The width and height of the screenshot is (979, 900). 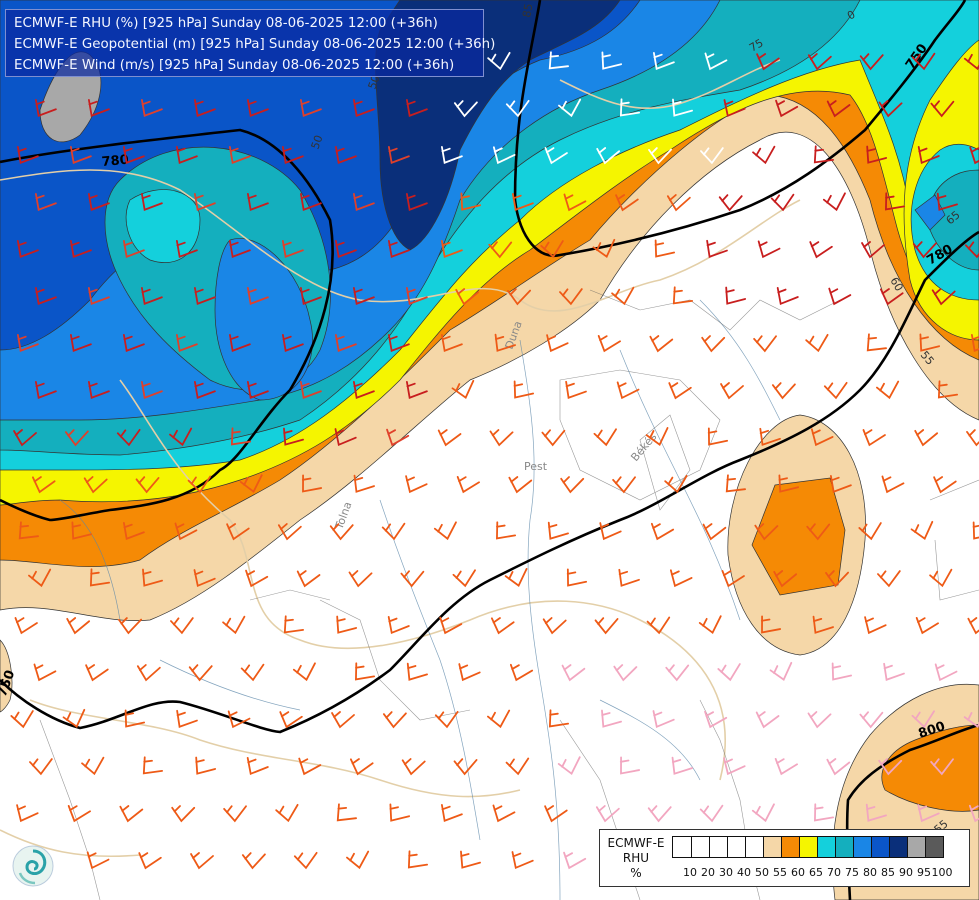 What do you see at coordinates (317, 142) in the screenshot?
I see `rh-label-50-west: 50` at bounding box center [317, 142].